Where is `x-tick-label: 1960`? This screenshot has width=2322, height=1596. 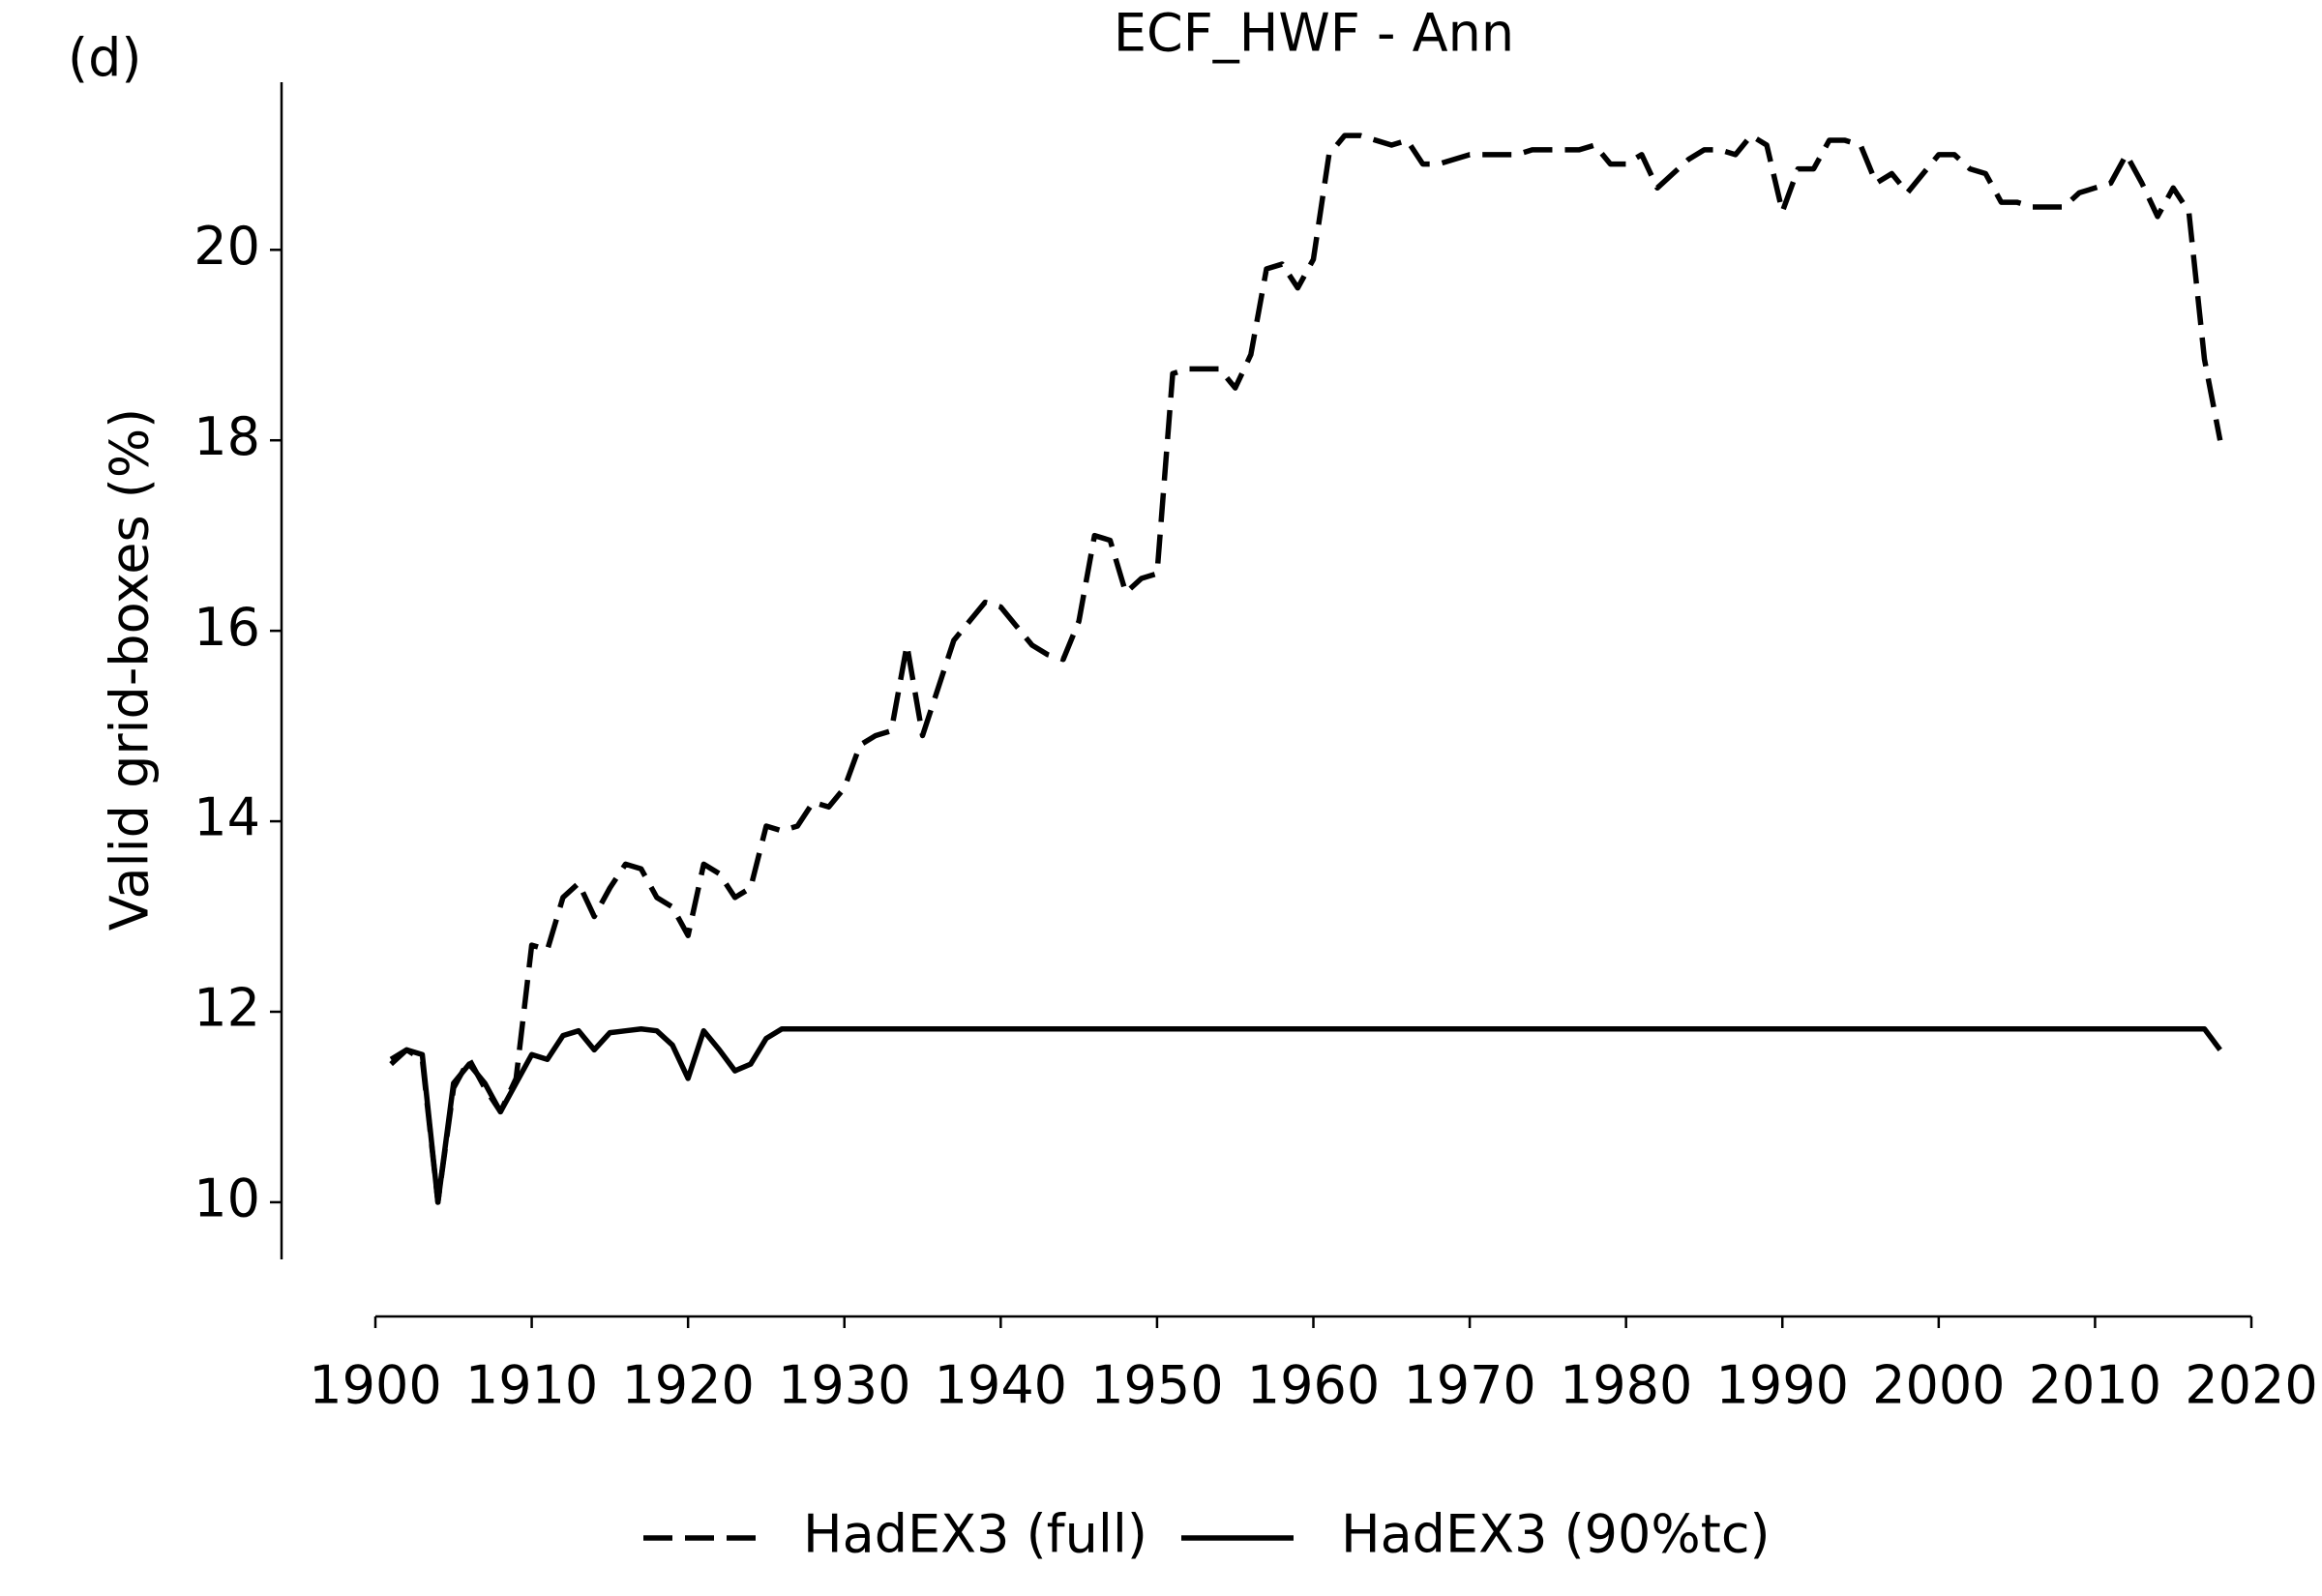 x-tick-label: 1960 is located at coordinates (1313, 1385).